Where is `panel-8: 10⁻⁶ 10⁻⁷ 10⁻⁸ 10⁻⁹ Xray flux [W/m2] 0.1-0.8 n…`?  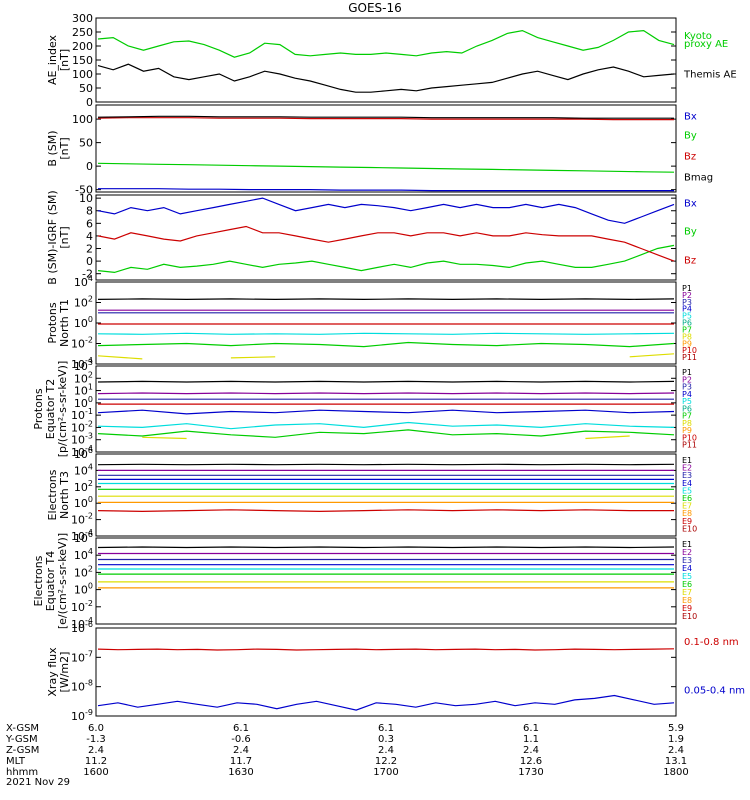 panel-8: 10⁻⁶ 10⁻⁷ 10⁻⁸ 10⁻⁹ Xray flux [W/m2] 0.1-0.8 n… is located at coordinates (395, 671).